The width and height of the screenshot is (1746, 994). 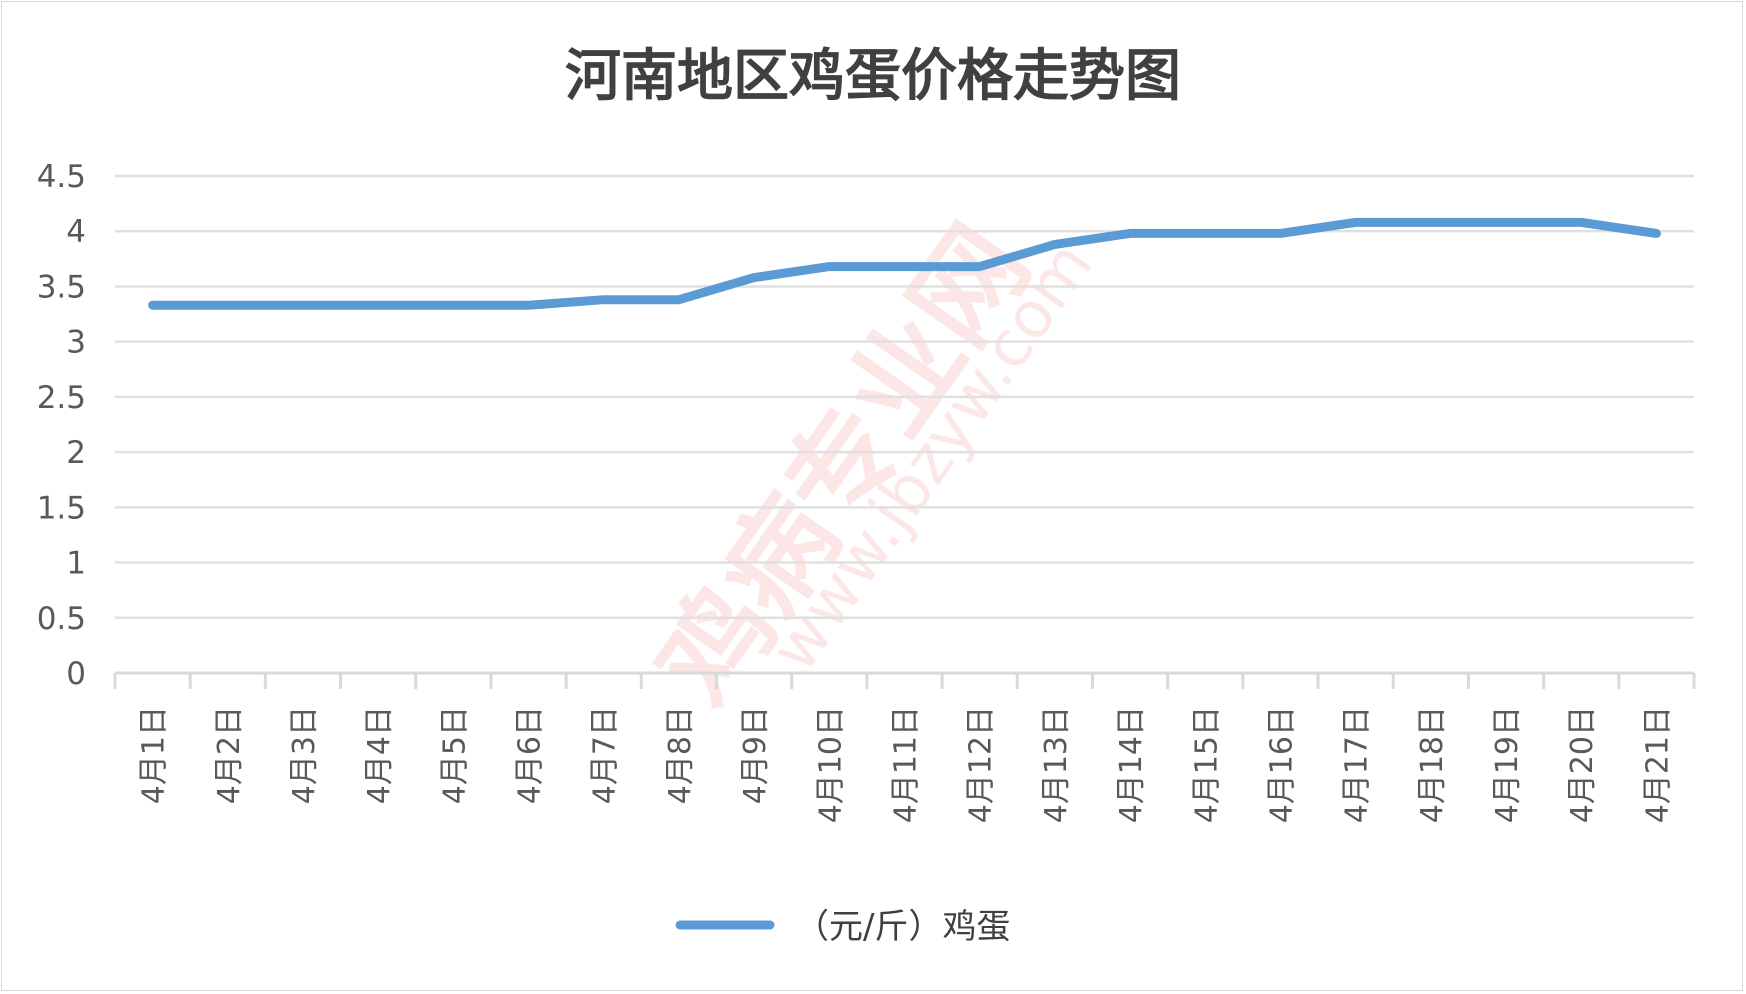 What do you see at coordinates (76, 343) in the screenshot?
I see `y-tick-label: 3` at bounding box center [76, 343].